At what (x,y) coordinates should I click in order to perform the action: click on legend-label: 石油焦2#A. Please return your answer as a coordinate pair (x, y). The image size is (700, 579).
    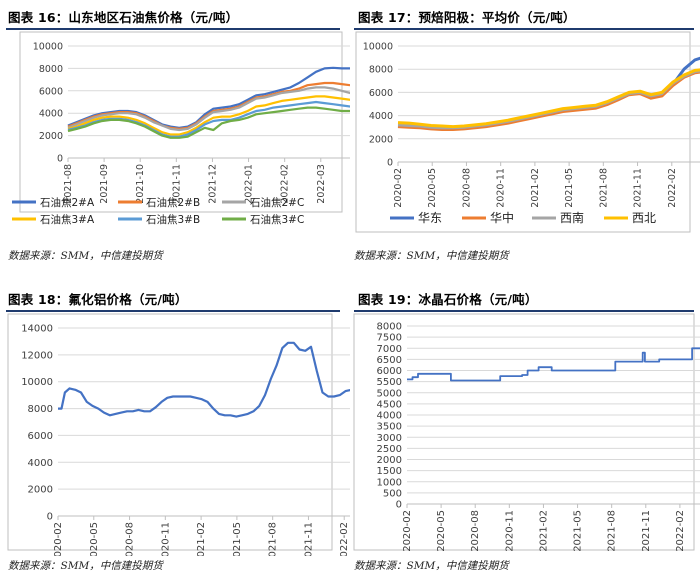
    Looking at the image, I should click on (67, 202).